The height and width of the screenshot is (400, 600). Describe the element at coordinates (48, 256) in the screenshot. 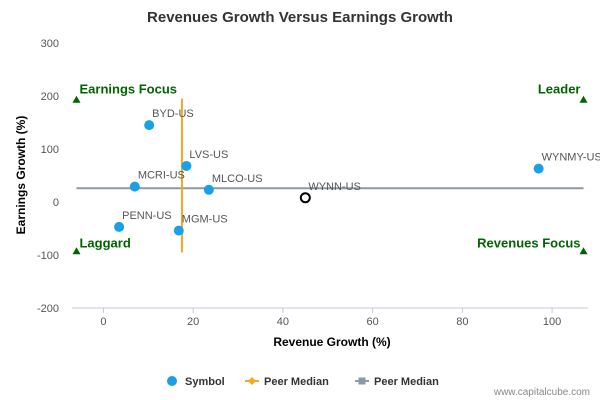

I see `y-tick-label: -100` at that location.